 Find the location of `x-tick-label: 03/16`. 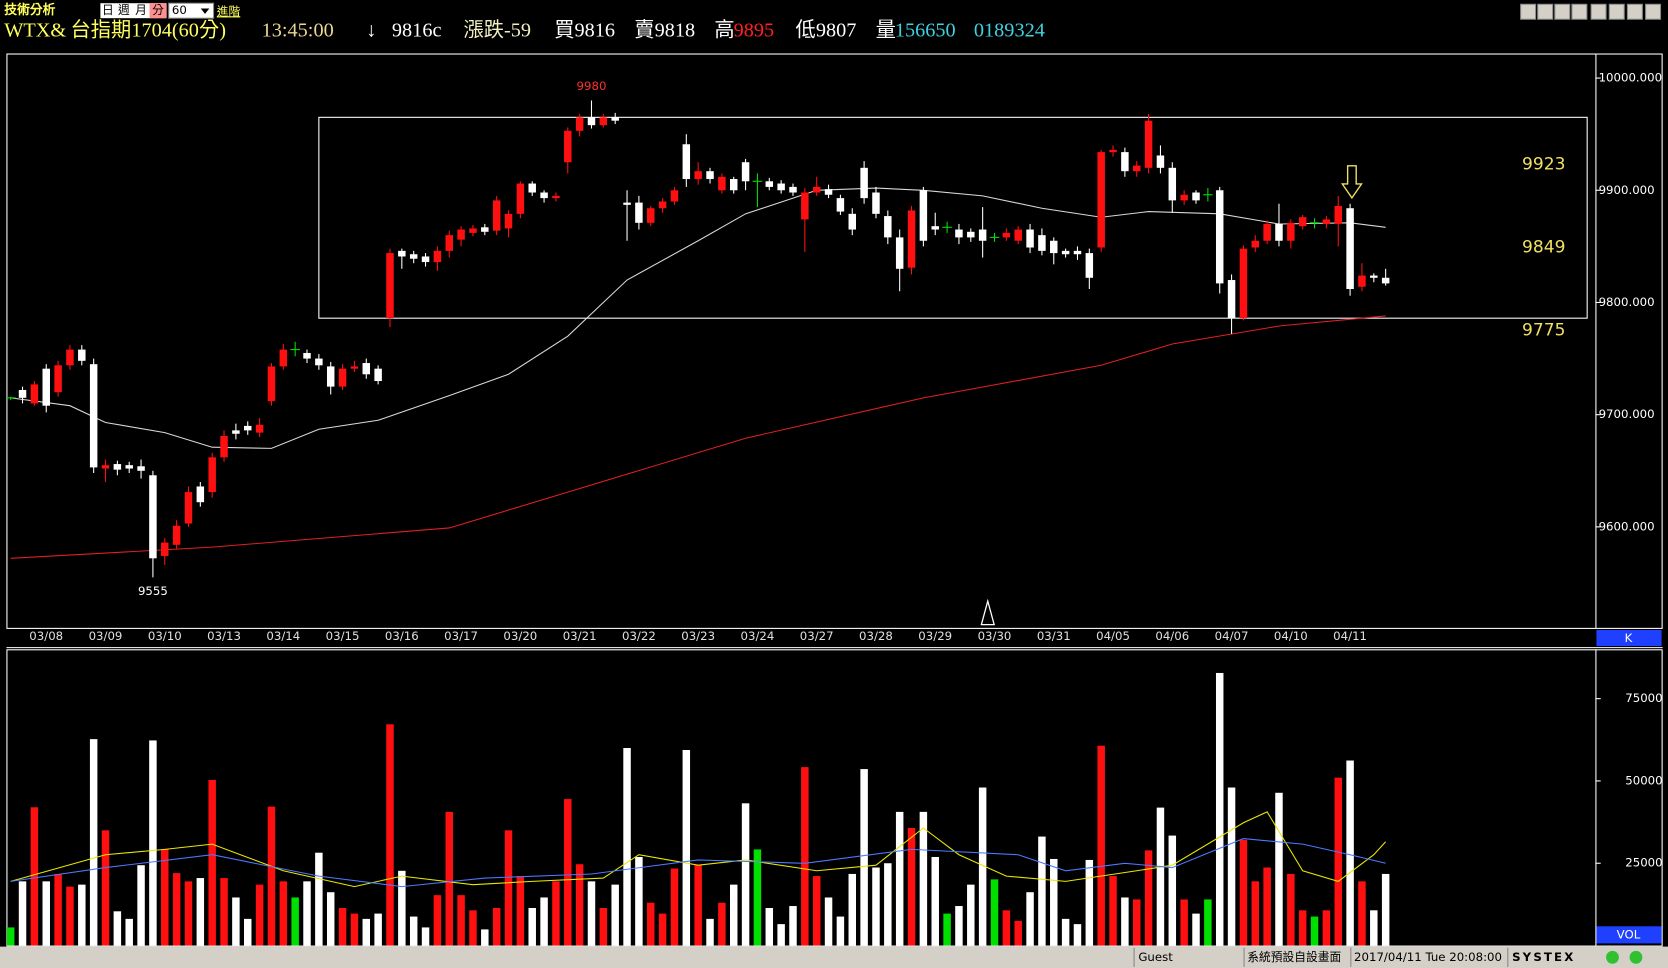

x-tick-label: 03/16 is located at coordinates (402, 636).